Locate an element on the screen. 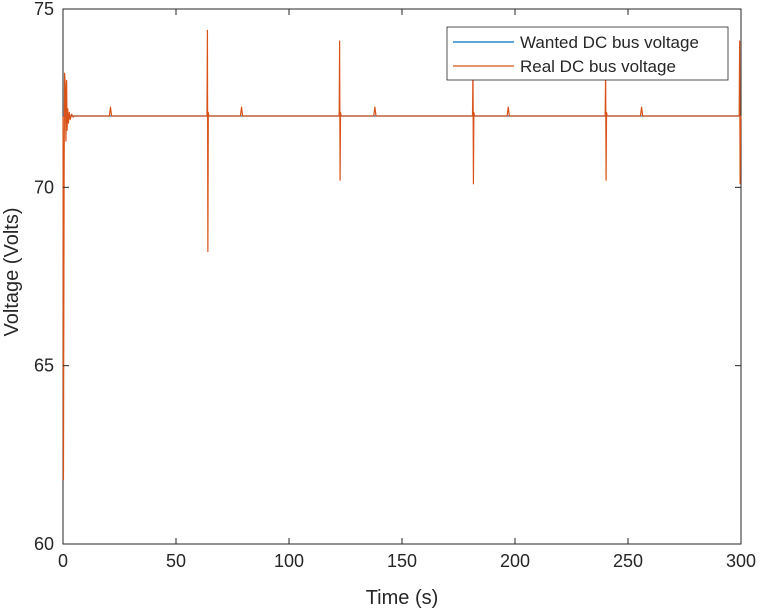 The image size is (761, 616). y-tick-label: 70 is located at coordinates (44, 187).